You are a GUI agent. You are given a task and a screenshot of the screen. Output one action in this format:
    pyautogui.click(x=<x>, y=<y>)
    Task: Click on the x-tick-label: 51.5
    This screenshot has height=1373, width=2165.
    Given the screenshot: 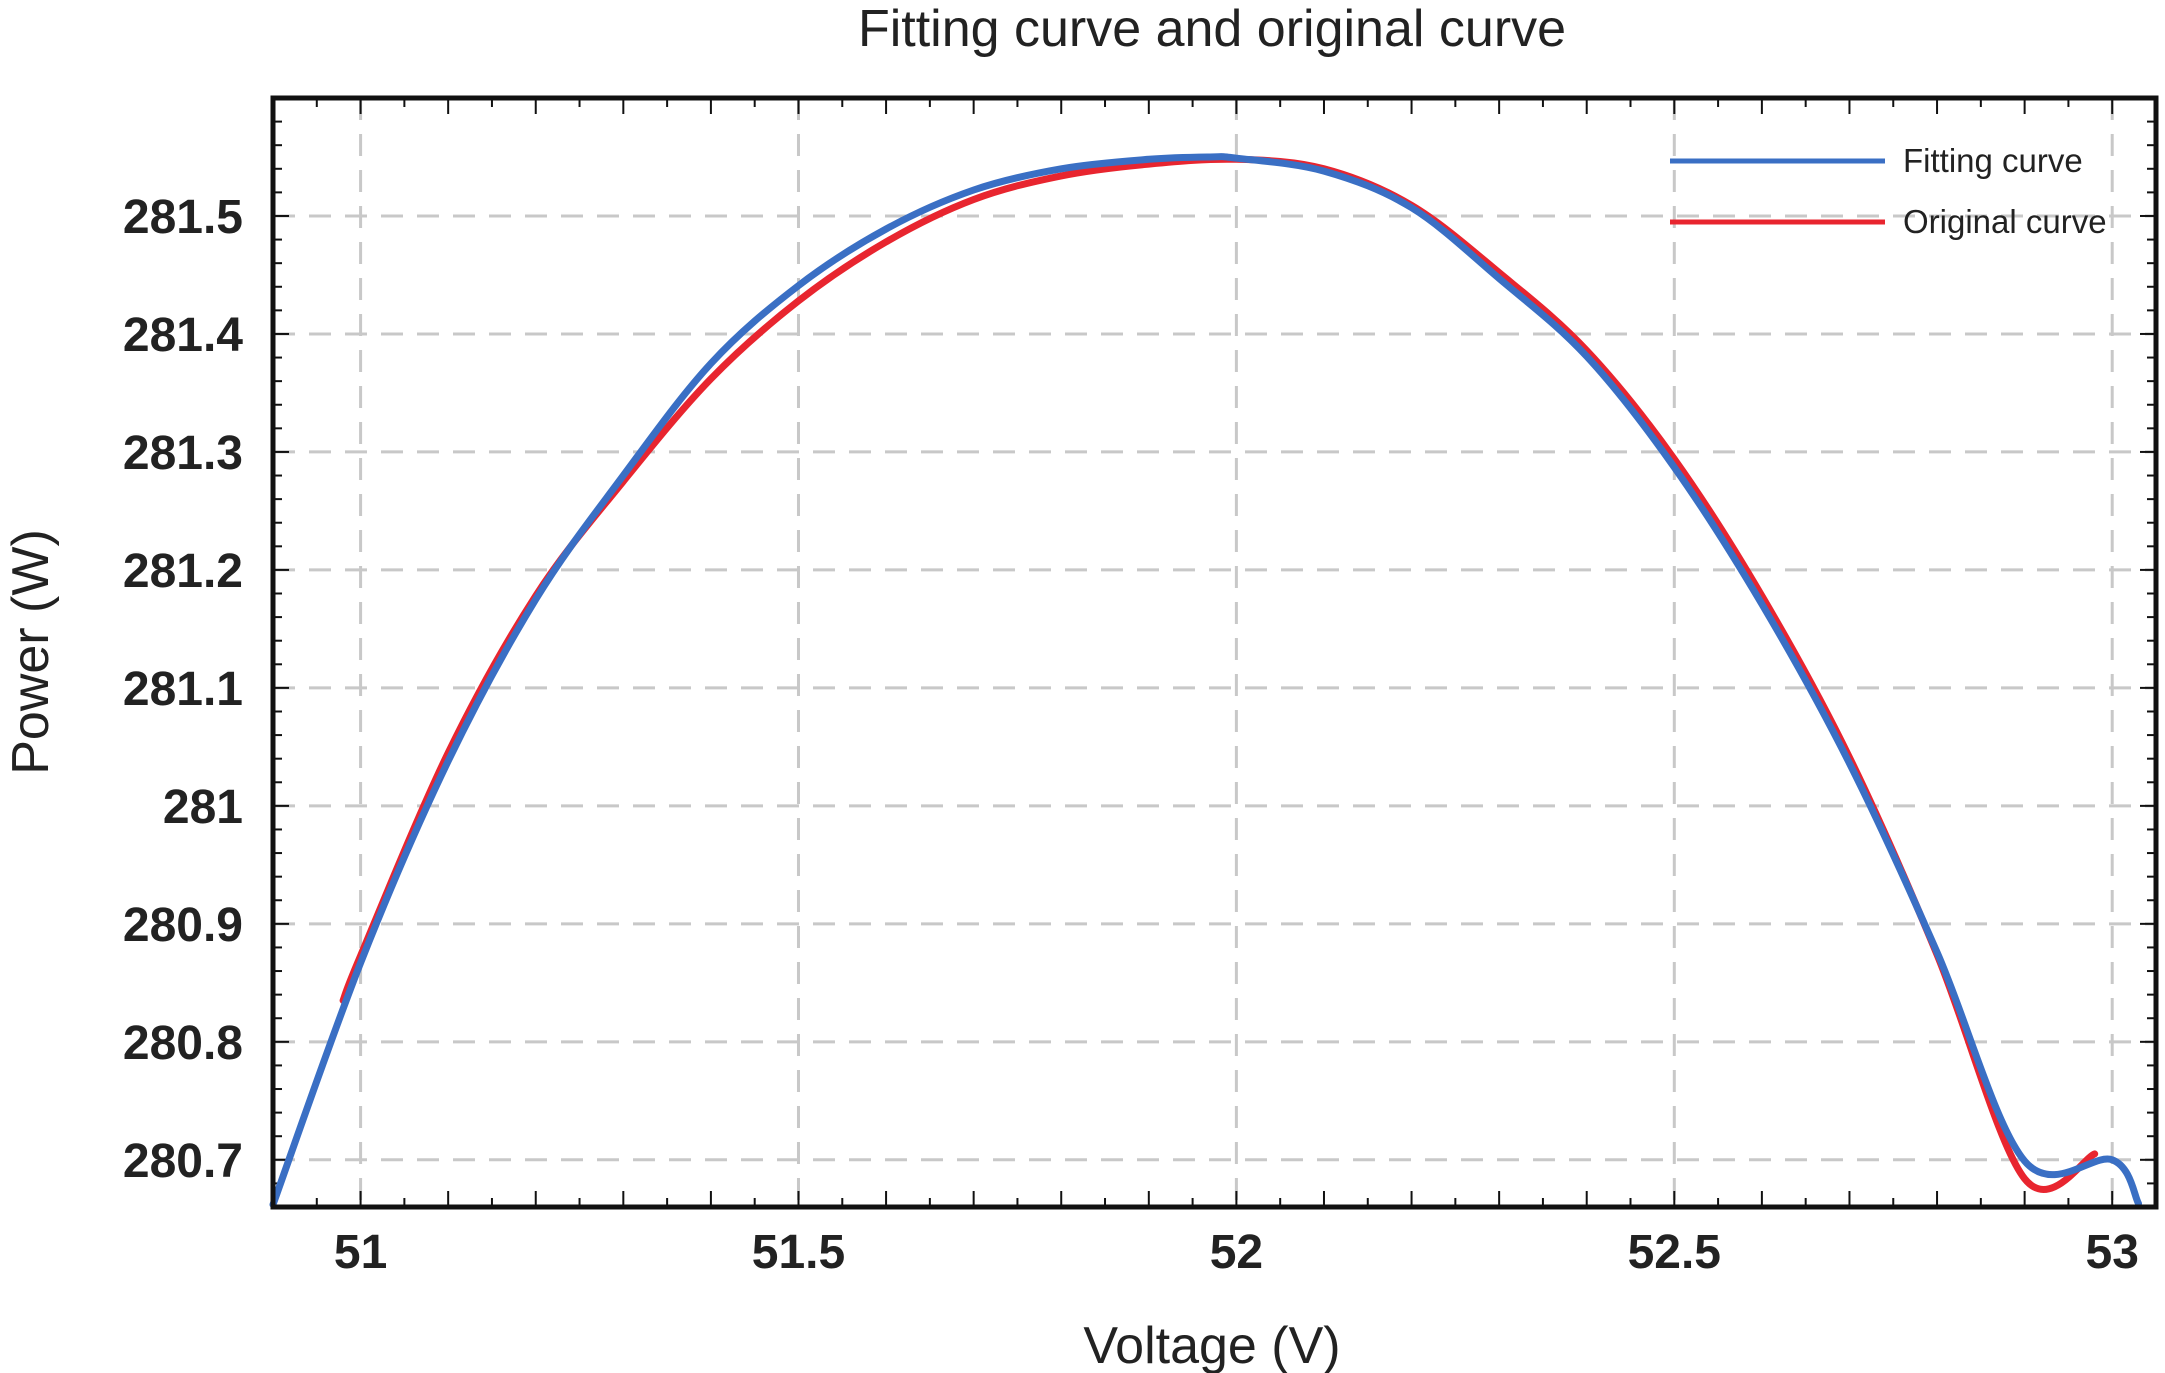 What is the action you would take?
    pyautogui.click(x=798, y=1252)
    